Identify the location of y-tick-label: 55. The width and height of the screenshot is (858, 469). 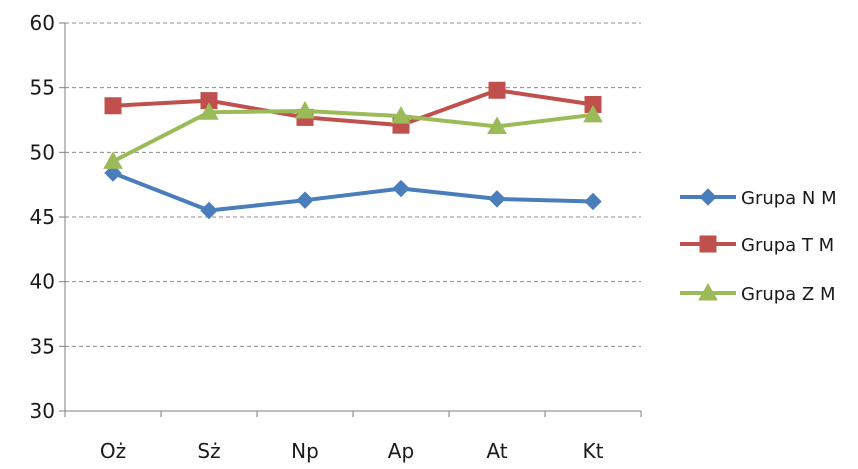
(42, 88).